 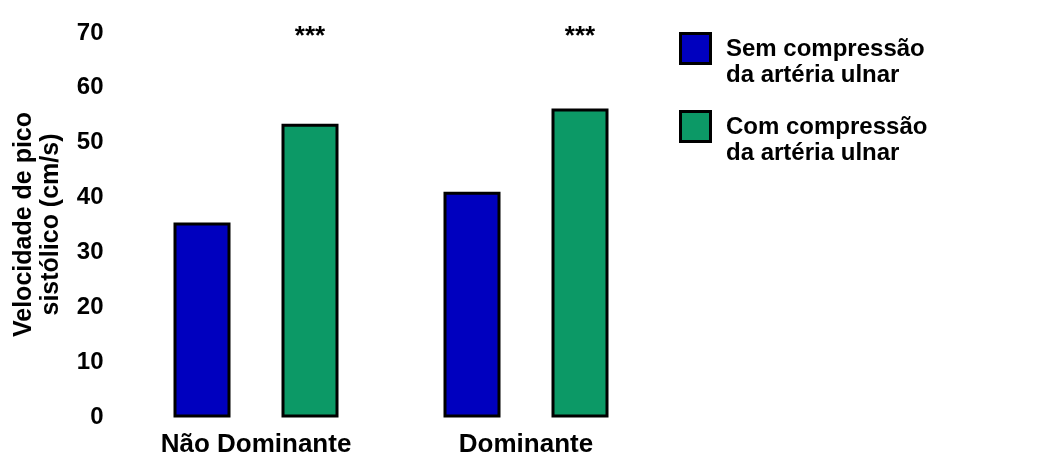 What do you see at coordinates (90, 305) in the screenshot?
I see `y-tick-label: 20` at bounding box center [90, 305].